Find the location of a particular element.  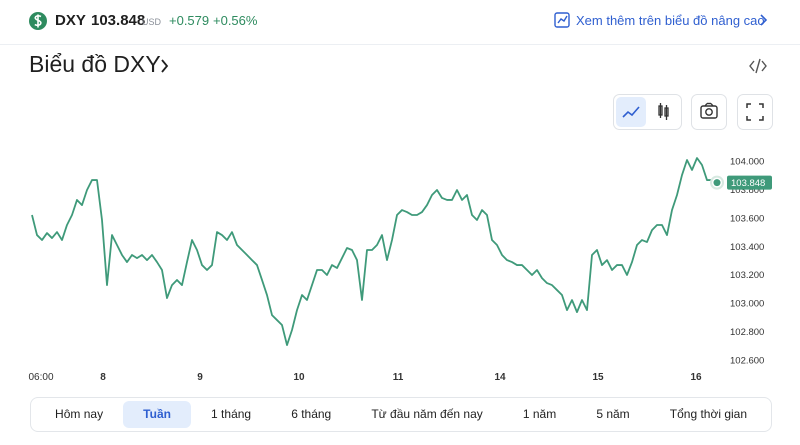

change: +0.579 is located at coordinates (189, 20).